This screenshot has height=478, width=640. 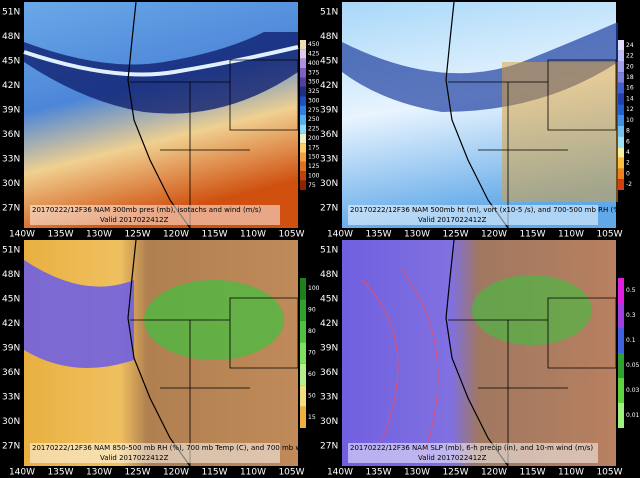 What do you see at coordinates (314, 157) in the screenshot?
I see `colorbar-label: 150` at bounding box center [314, 157].